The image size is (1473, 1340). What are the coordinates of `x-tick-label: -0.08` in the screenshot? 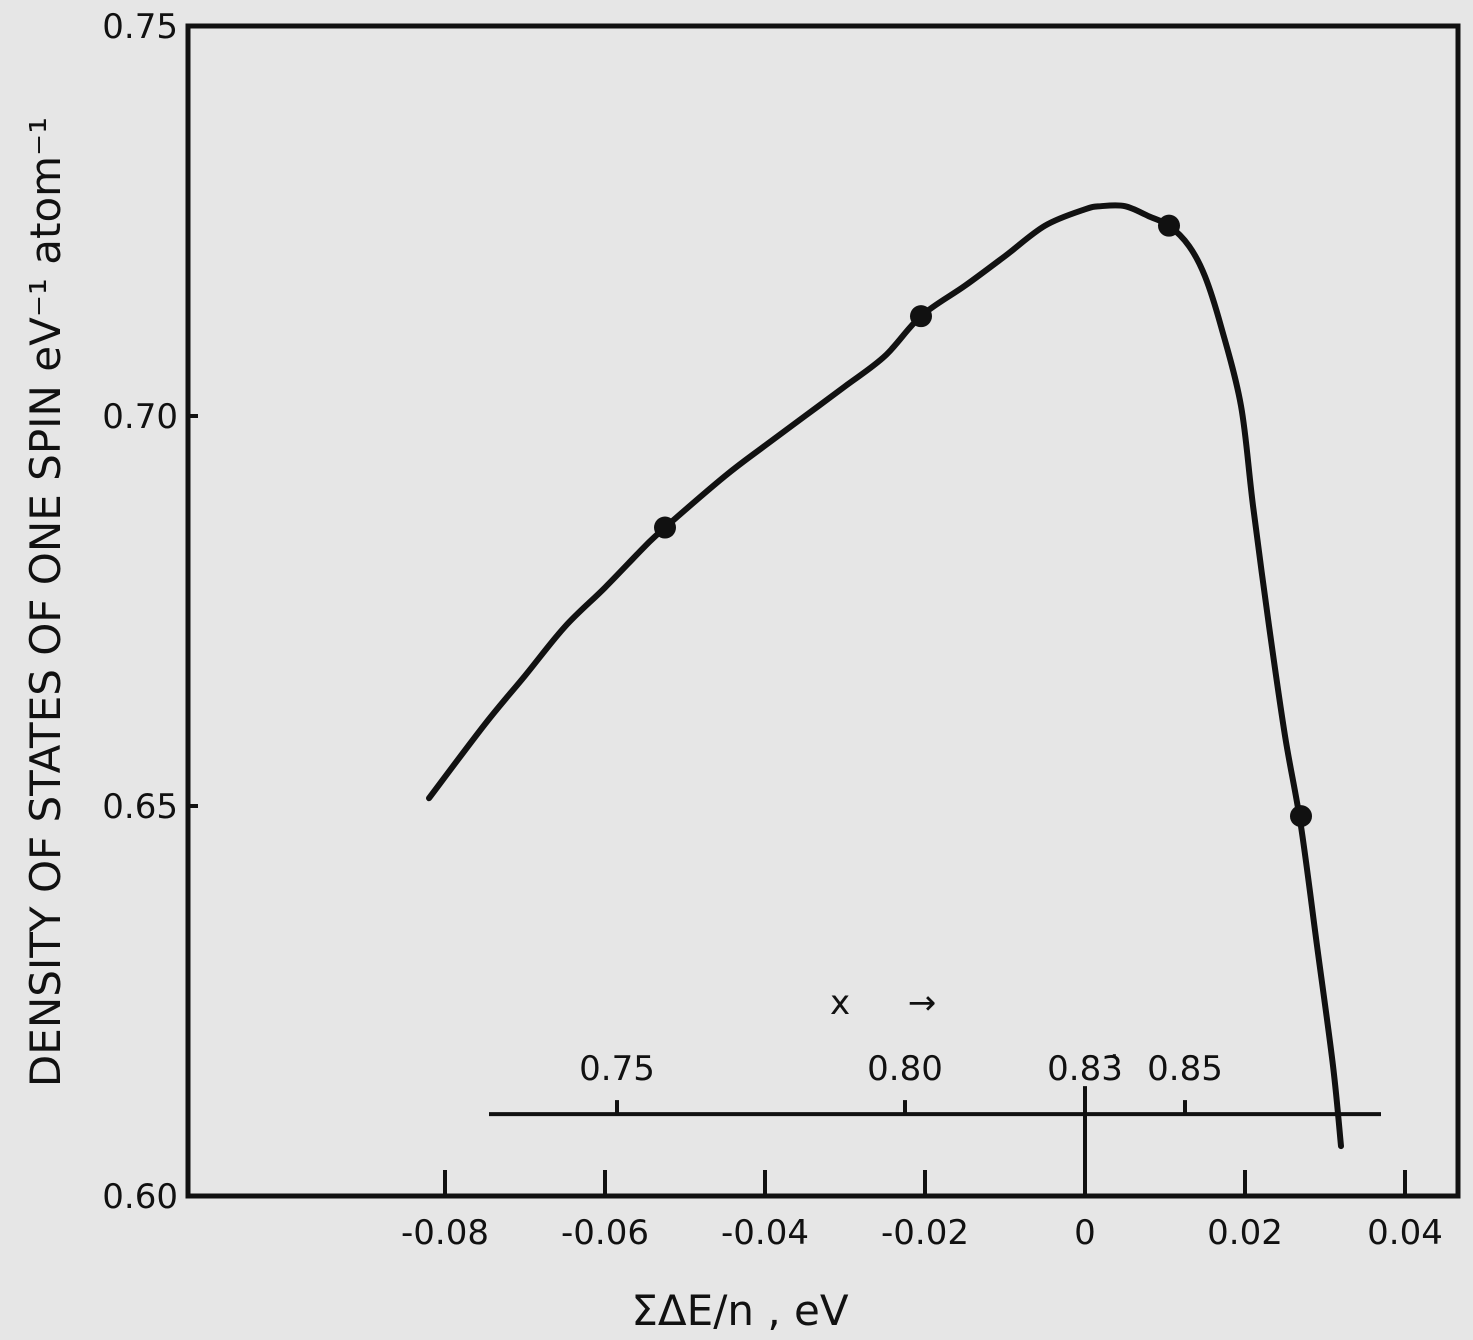 It's located at (445, 1233).